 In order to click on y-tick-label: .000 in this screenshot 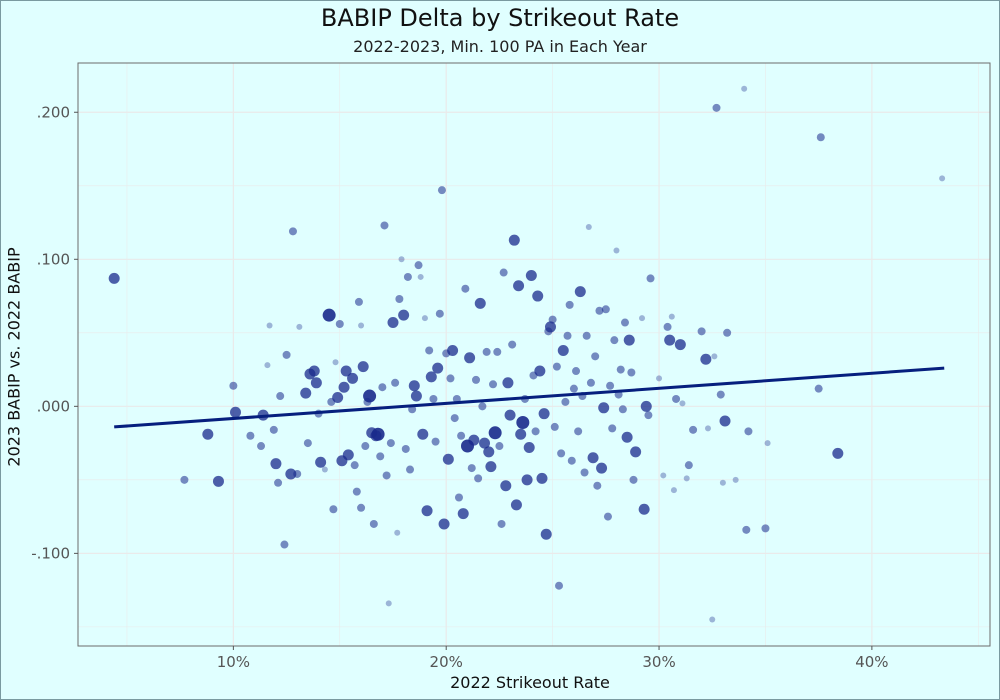, I will do `click(53, 406)`.